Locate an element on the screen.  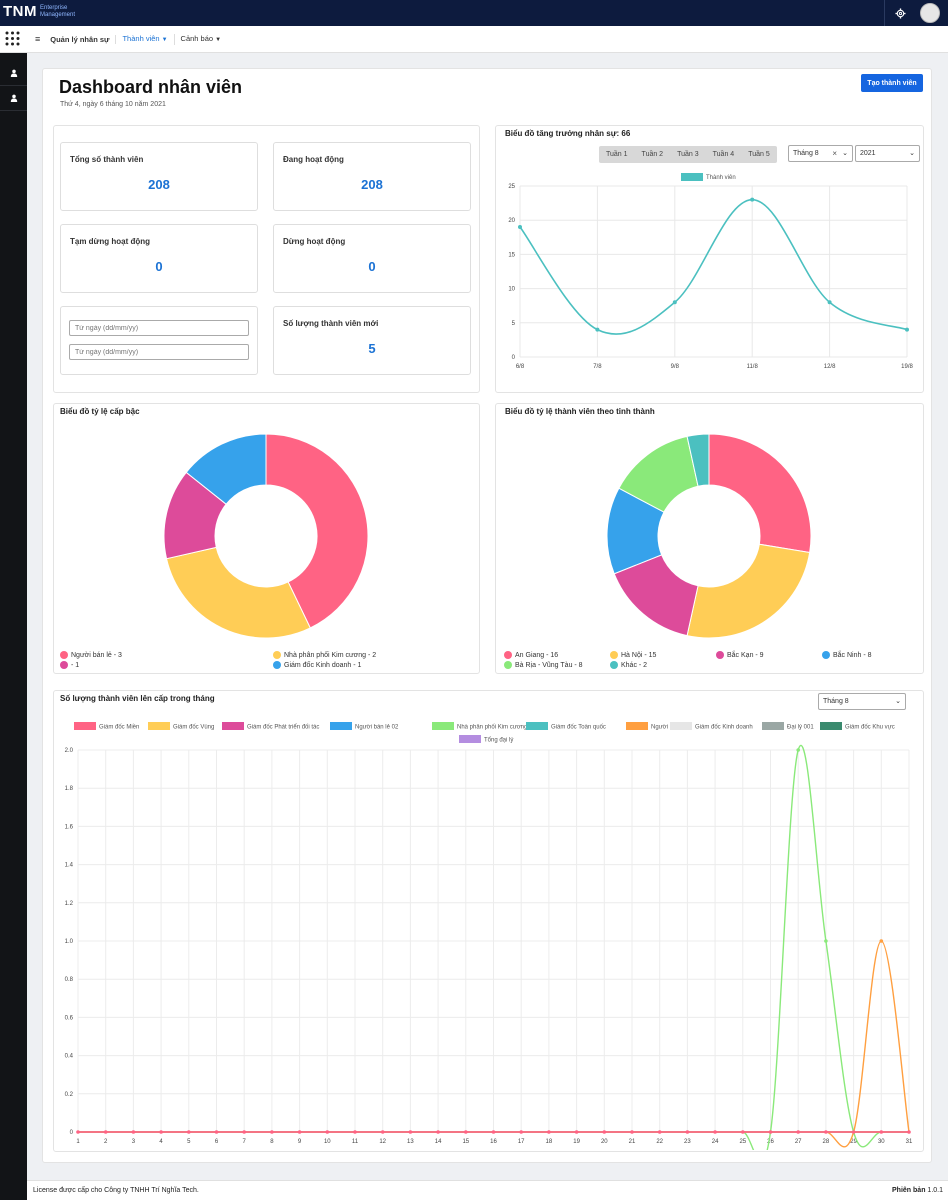
month-select-value: Tháng 8 is located at coordinates (806, 153).